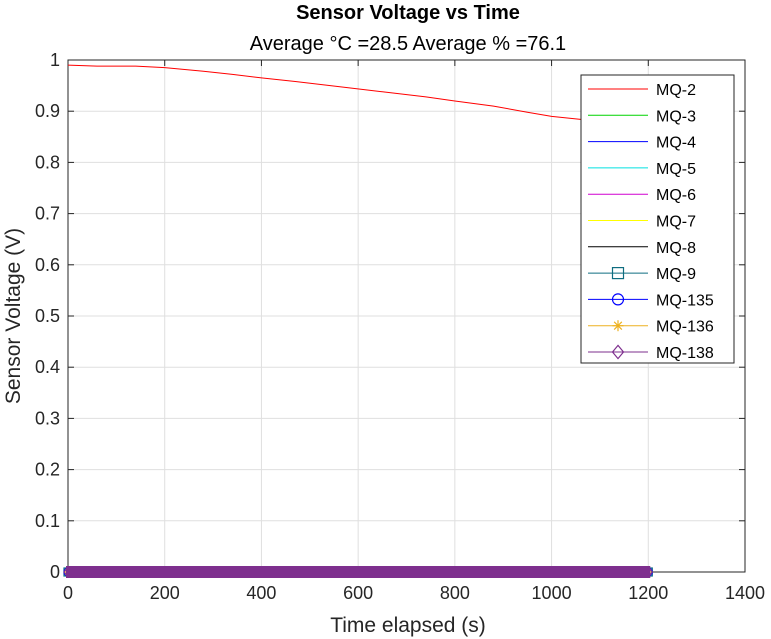 The image size is (771, 639). What do you see at coordinates (47, 265) in the screenshot?
I see `y-tick-label: 0.6` at bounding box center [47, 265].